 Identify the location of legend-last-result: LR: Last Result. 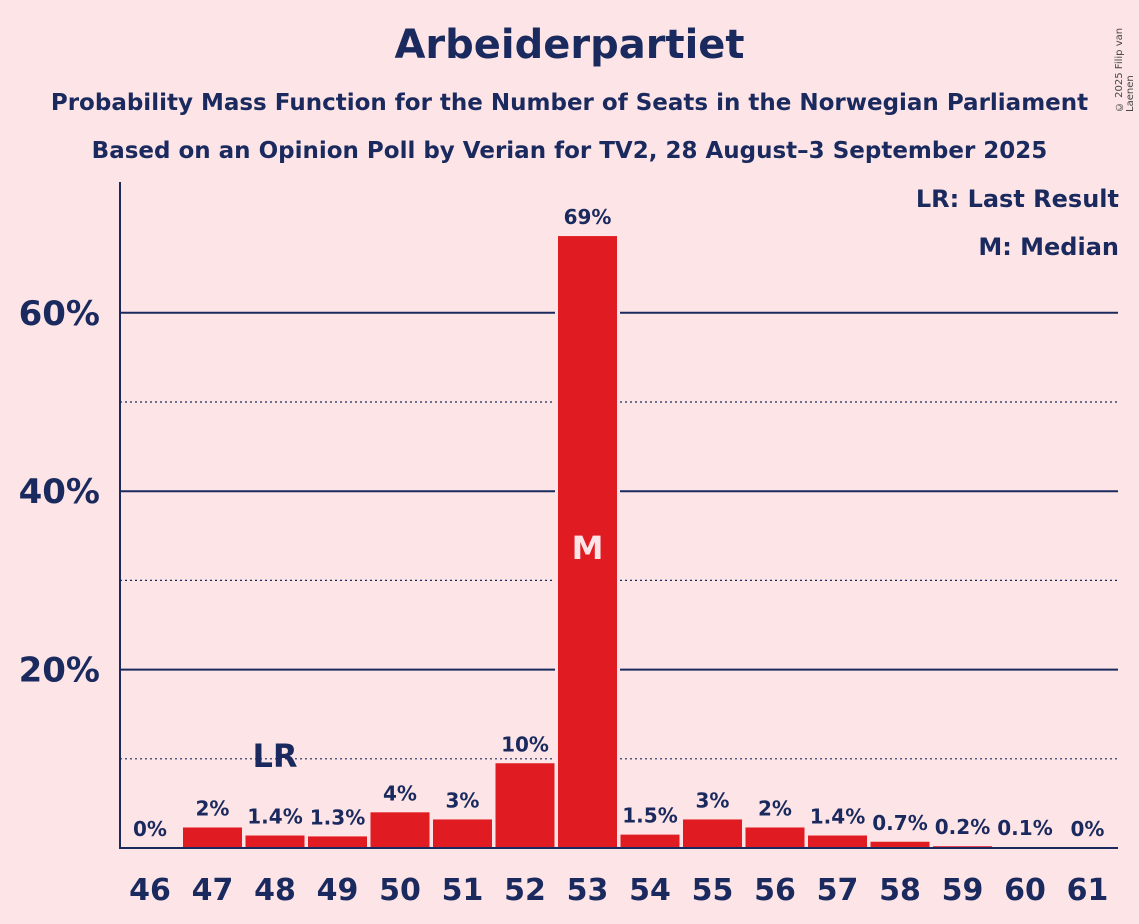
(1017, 199).